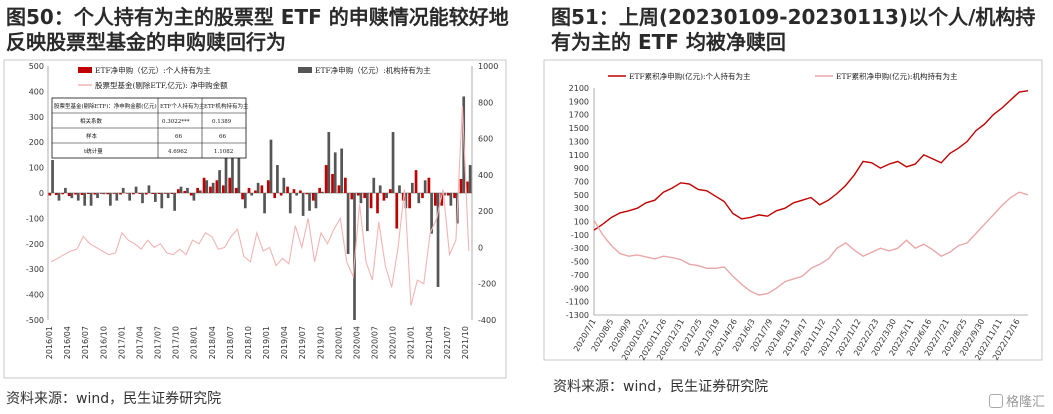 Image resolution: width=1053 pixels, height=414 pixels. Describe the element at coordinates (577, 302) in the screenshot. I see `y-tick-label: -1100` at that location.